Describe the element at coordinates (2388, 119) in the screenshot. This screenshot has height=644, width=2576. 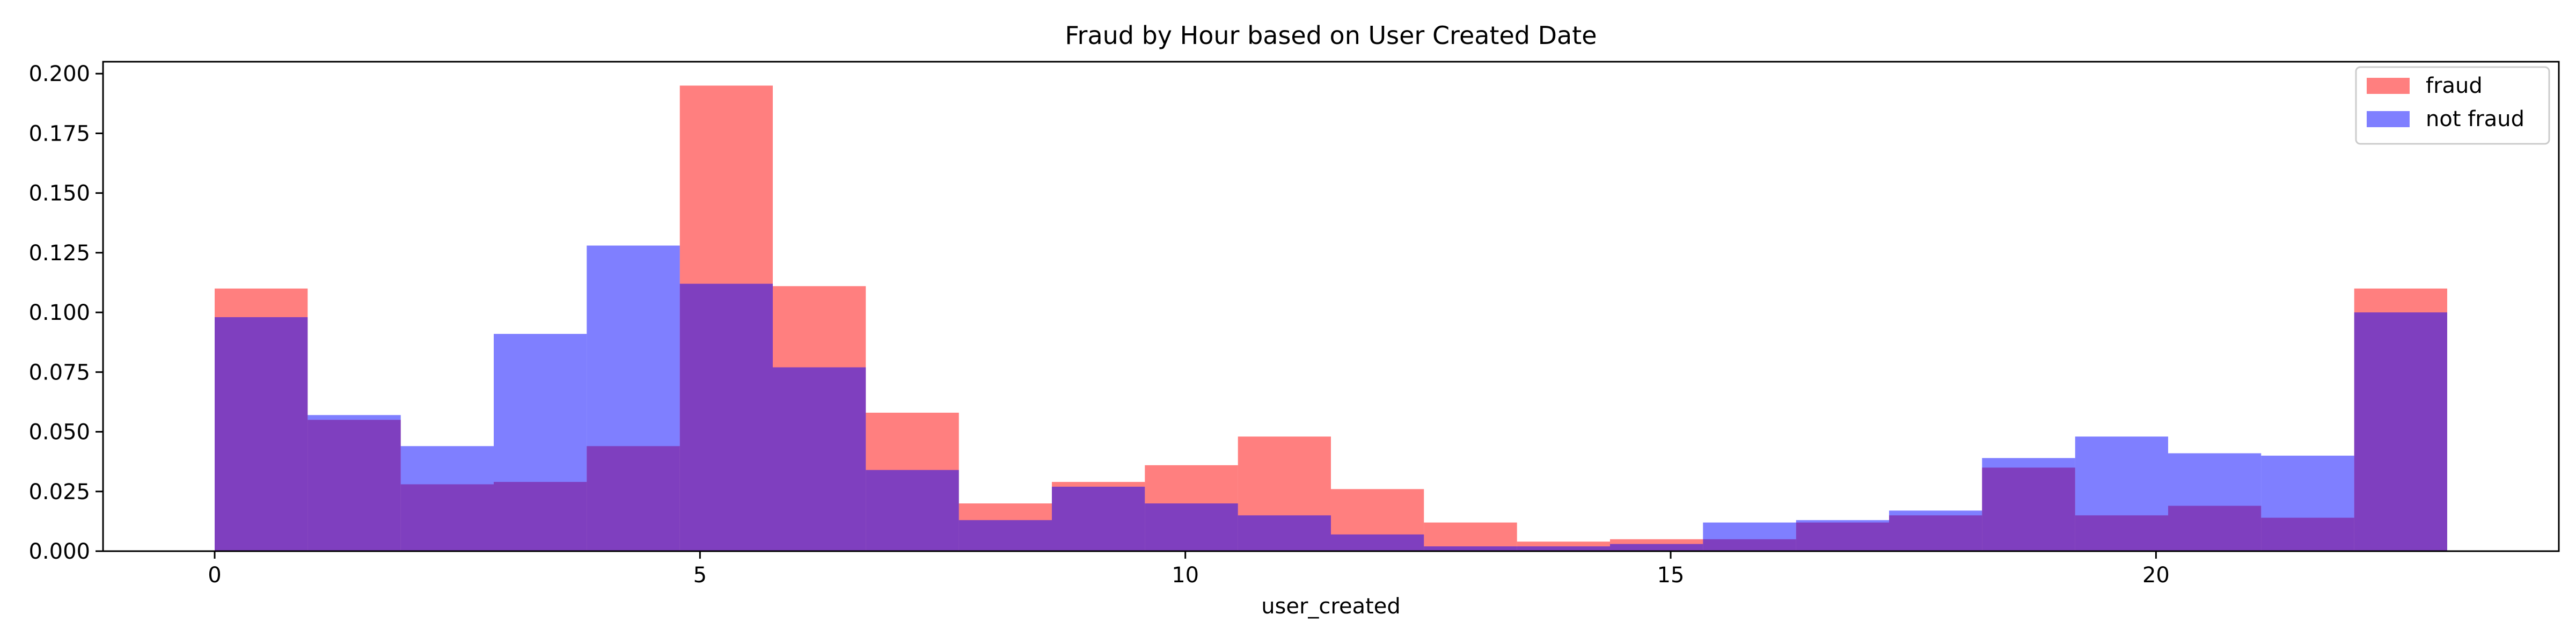
I see `legend-swatch-not-fraud` at that location.